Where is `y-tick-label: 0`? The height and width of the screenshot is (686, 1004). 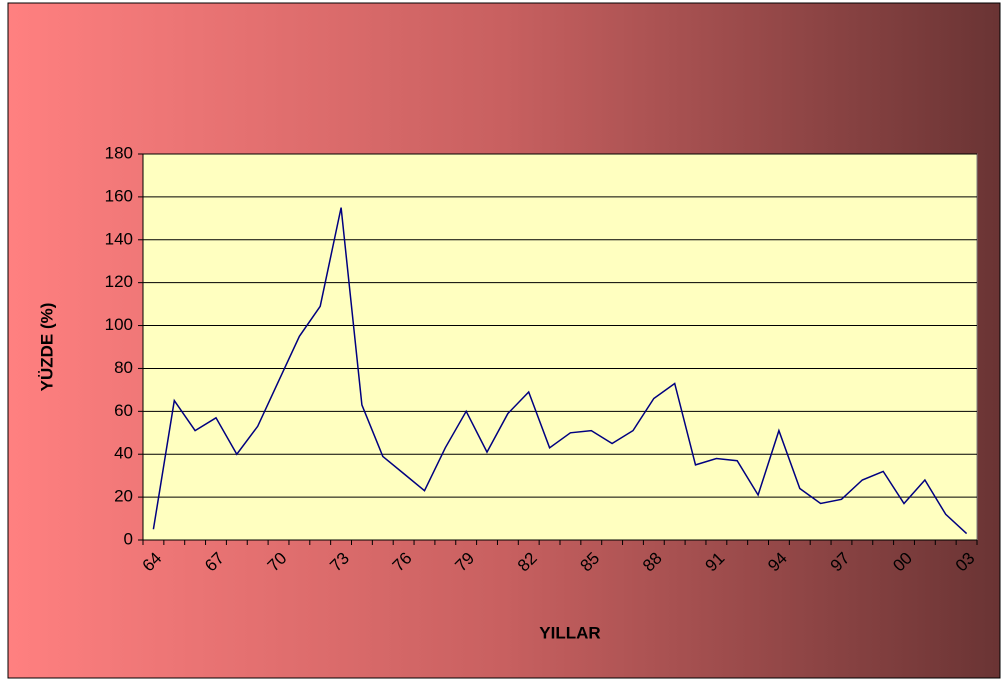
y-tick-label: 0 is located at coordinates (128, 538).